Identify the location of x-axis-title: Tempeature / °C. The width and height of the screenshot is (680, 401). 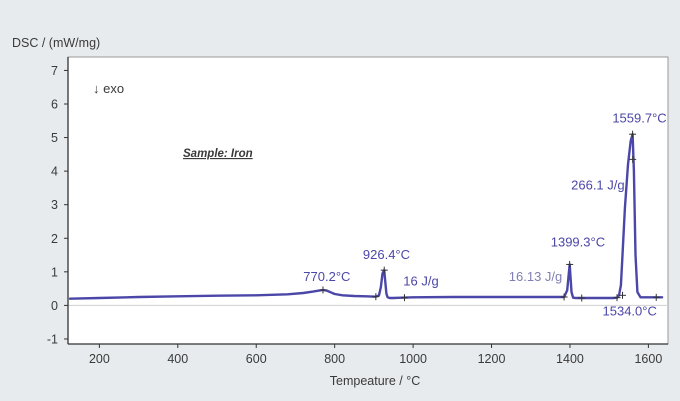
(375, 381).